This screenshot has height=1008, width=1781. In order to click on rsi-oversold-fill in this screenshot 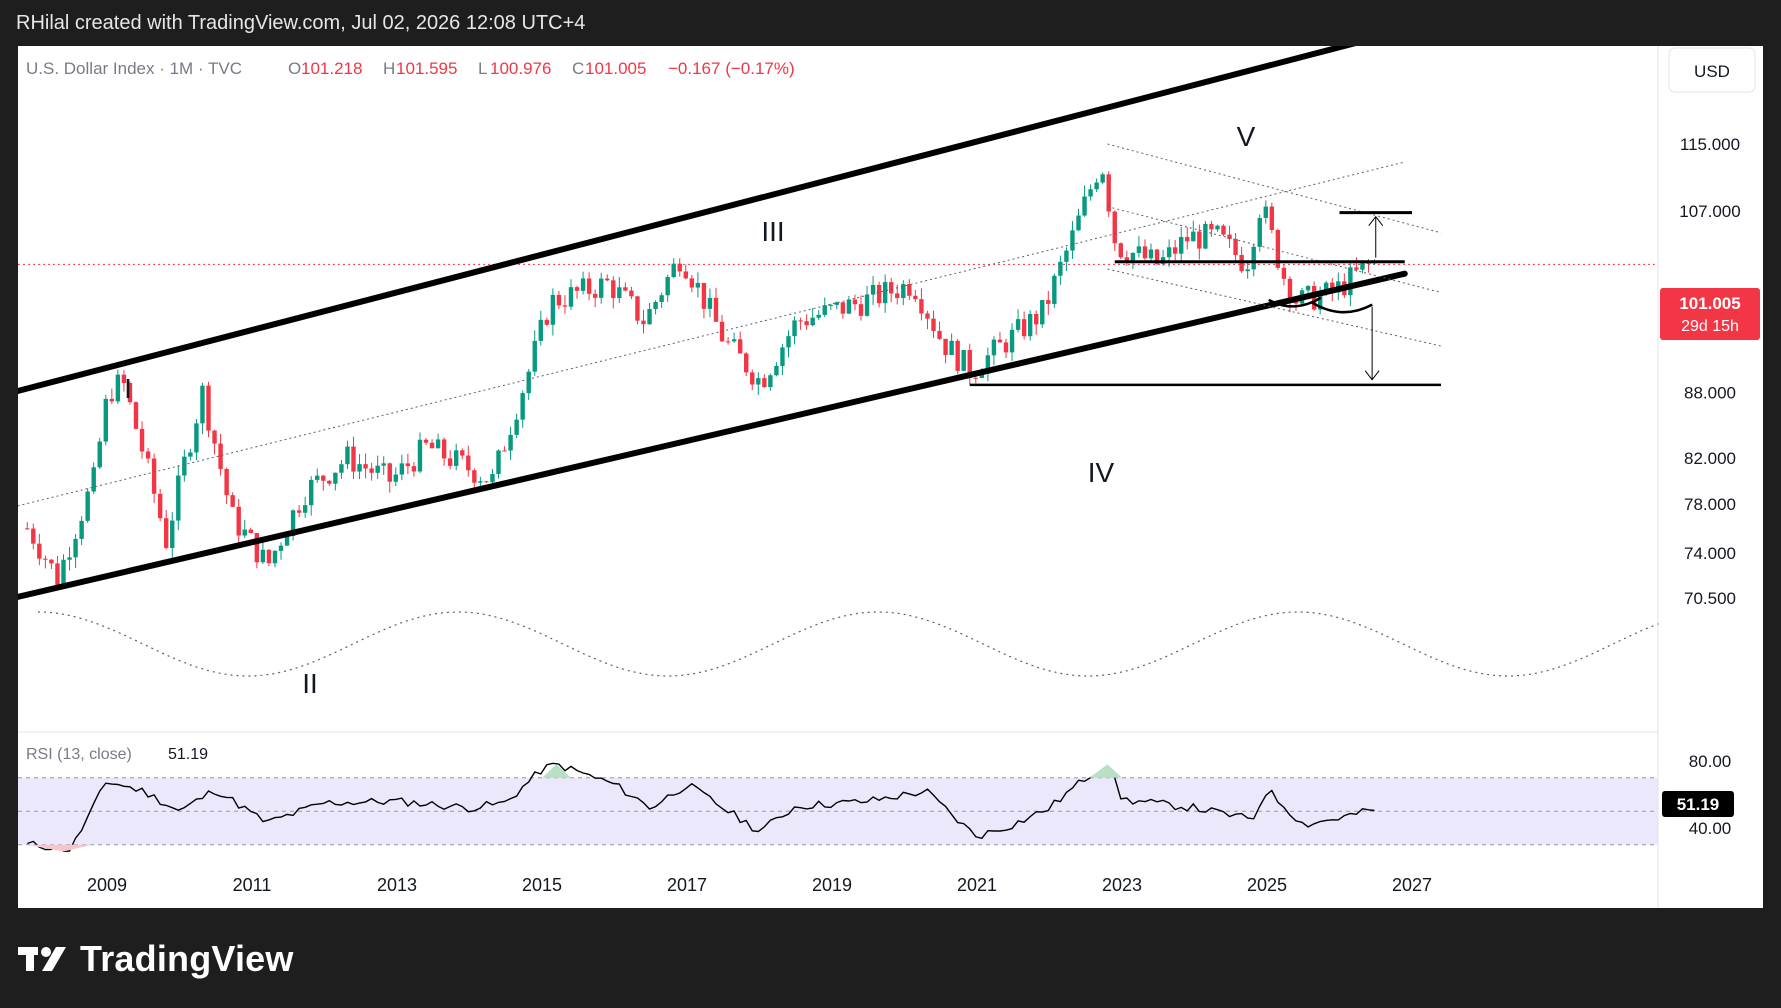, I will do `click(60, 848)`.